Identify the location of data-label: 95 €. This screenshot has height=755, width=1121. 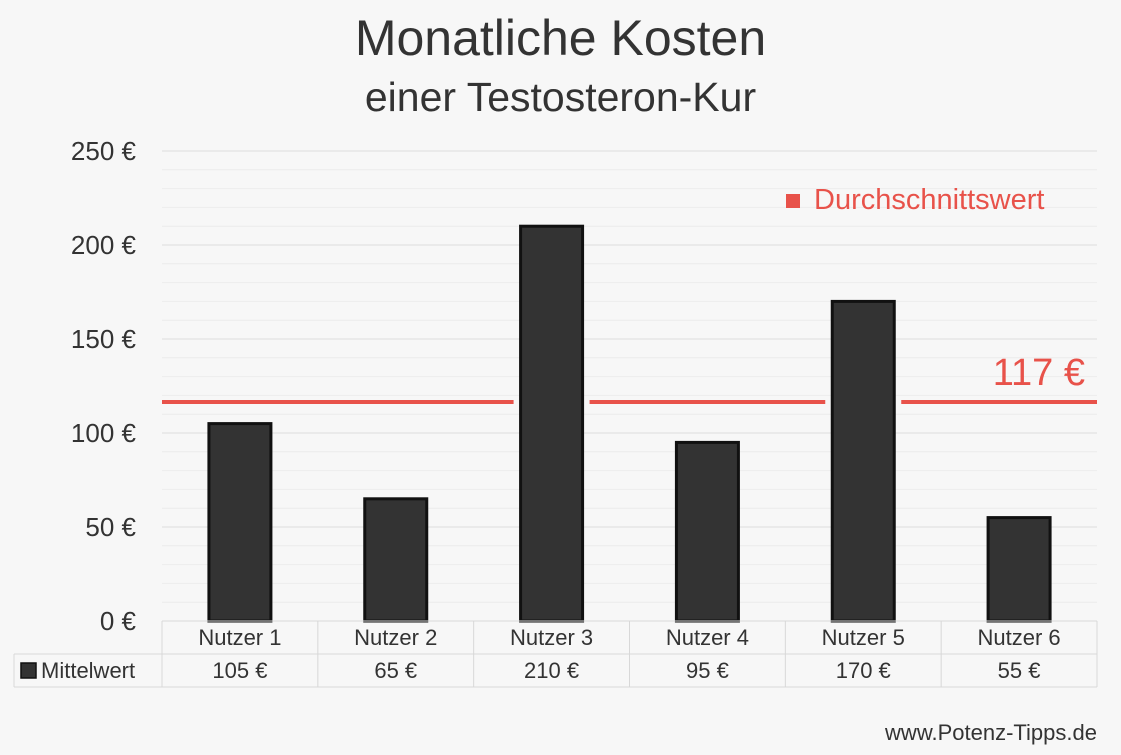
(707, 670).